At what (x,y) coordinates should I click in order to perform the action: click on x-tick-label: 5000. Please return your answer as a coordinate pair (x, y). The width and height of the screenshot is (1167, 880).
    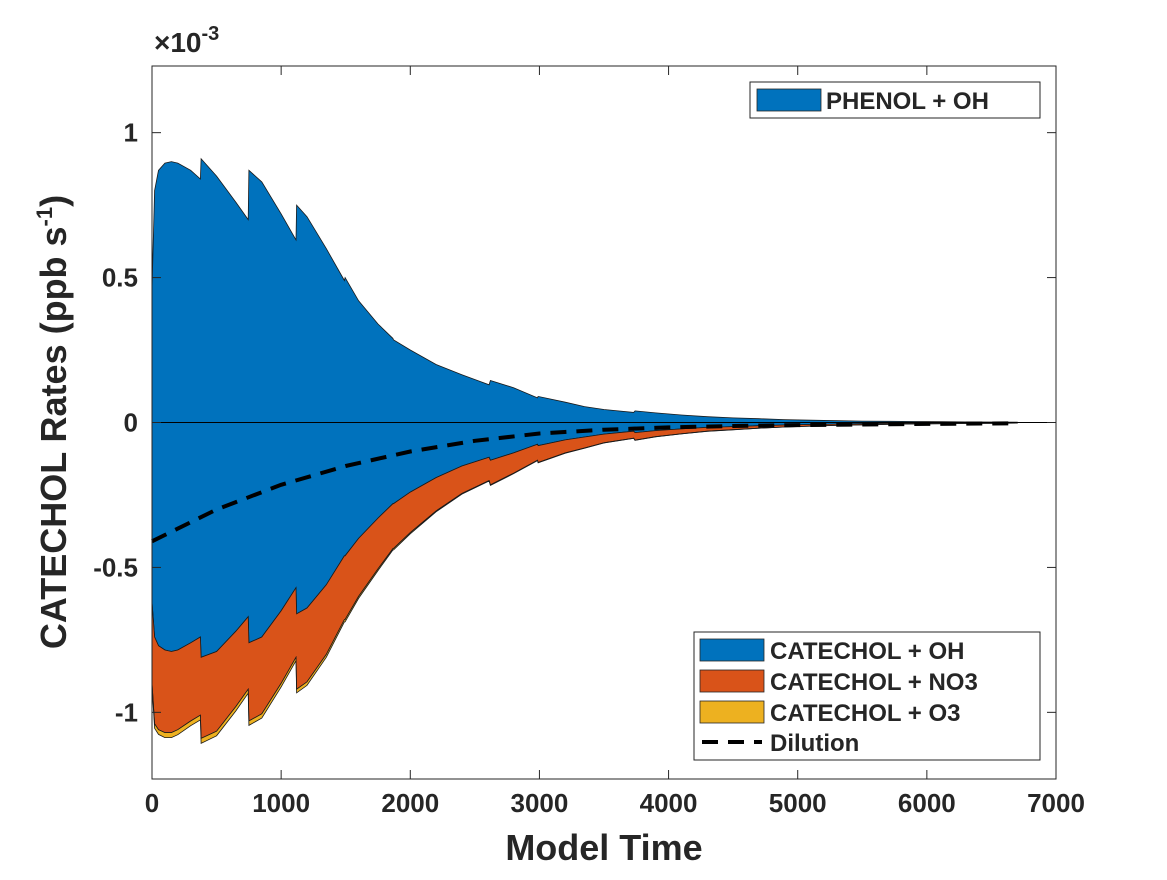
    Looking at the image, I should click on (798, 803).